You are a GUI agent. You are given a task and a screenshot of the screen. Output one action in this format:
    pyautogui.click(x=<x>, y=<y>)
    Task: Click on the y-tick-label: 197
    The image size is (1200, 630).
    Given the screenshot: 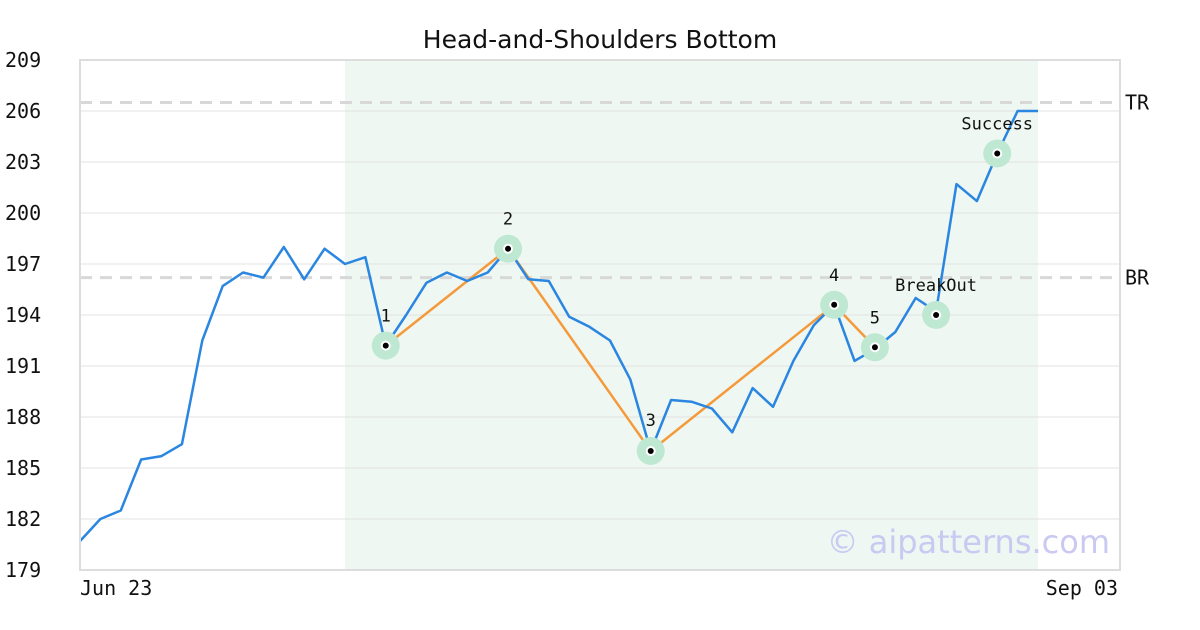 What is the action you would take?
    pyautogui.click(x=23, y=264)
    